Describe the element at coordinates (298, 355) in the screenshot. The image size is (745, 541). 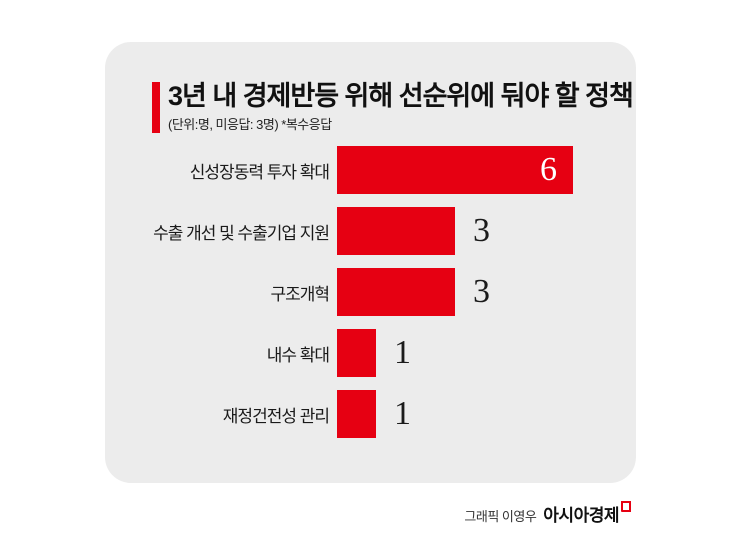
I see `bar-label: 내수 확대` at that location.